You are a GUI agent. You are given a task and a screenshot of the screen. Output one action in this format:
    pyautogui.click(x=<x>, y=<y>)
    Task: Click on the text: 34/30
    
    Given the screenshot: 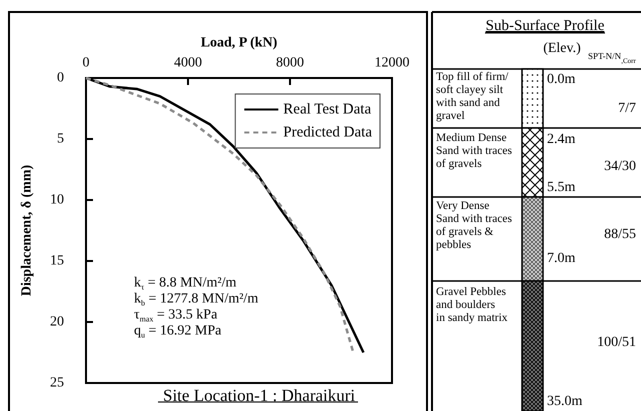 What is the action you would take?
    pyautogui.click(x=620, y=166)
    